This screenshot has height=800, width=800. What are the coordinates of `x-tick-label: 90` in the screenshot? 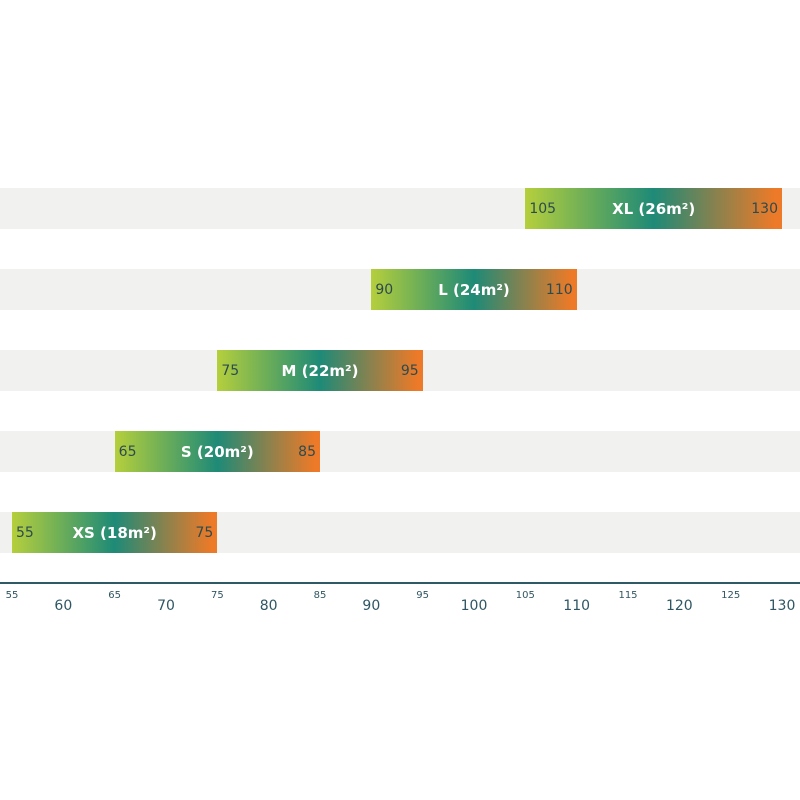 It's located at (371, 606).